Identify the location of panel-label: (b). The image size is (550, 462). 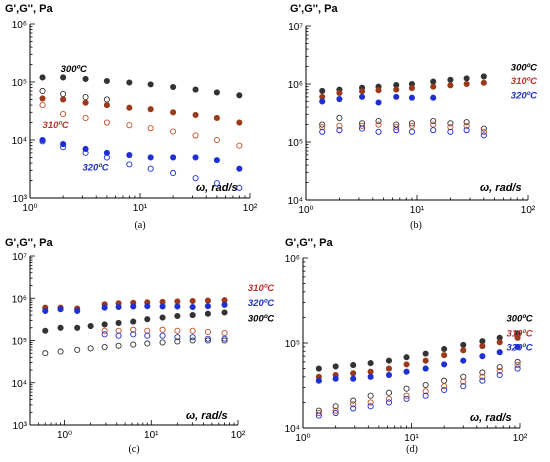
(416, 225).